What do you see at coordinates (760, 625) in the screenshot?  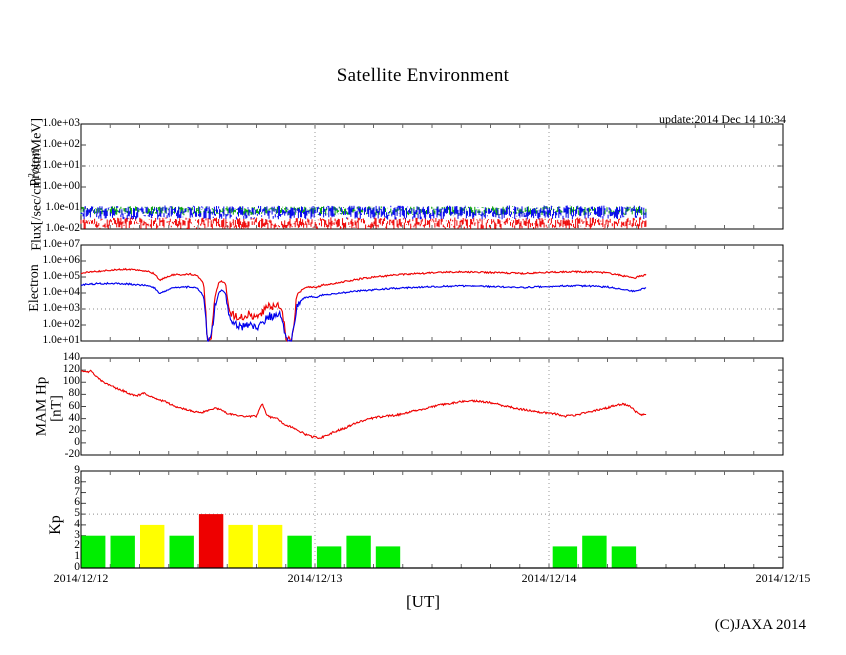 I see `copyright-notice: (C)JAXA 2014` at bounding box center [760, 625].